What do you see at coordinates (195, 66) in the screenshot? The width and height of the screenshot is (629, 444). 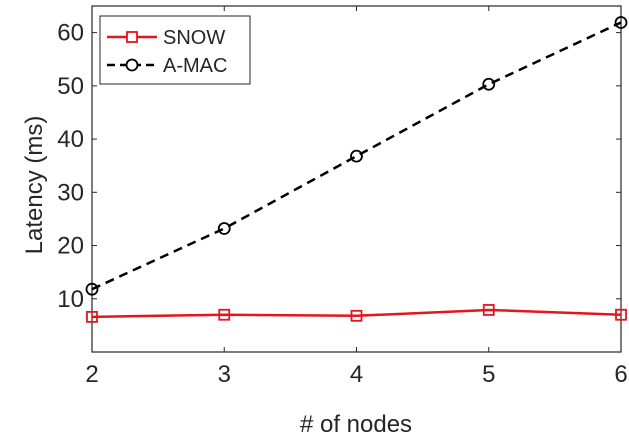 I see `legend-label-a-mac: A-MAC` at bounding box center [195, 66].